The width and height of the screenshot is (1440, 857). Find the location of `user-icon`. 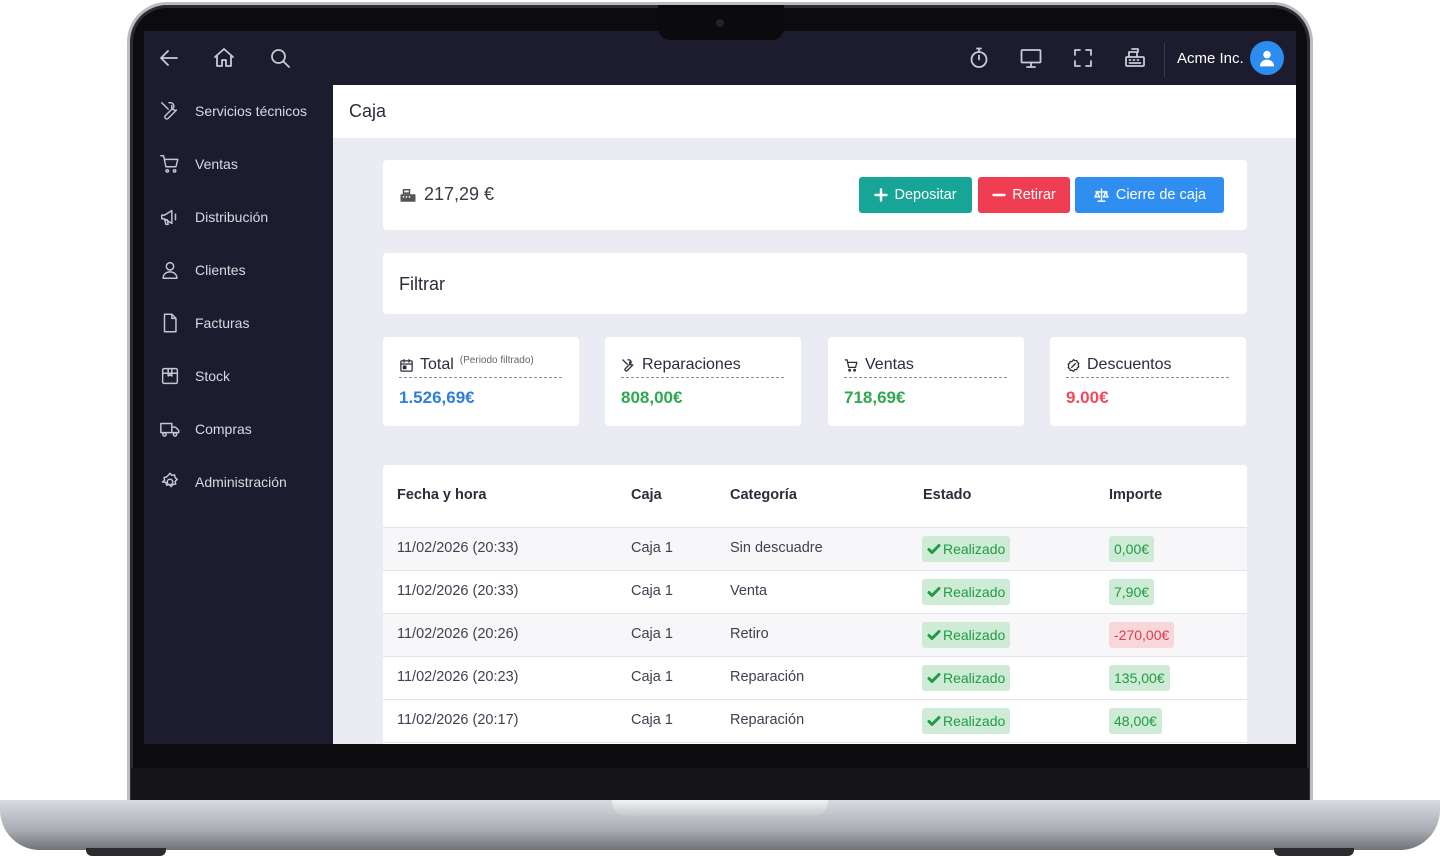

user-icon is located at coordinates (170, 270).